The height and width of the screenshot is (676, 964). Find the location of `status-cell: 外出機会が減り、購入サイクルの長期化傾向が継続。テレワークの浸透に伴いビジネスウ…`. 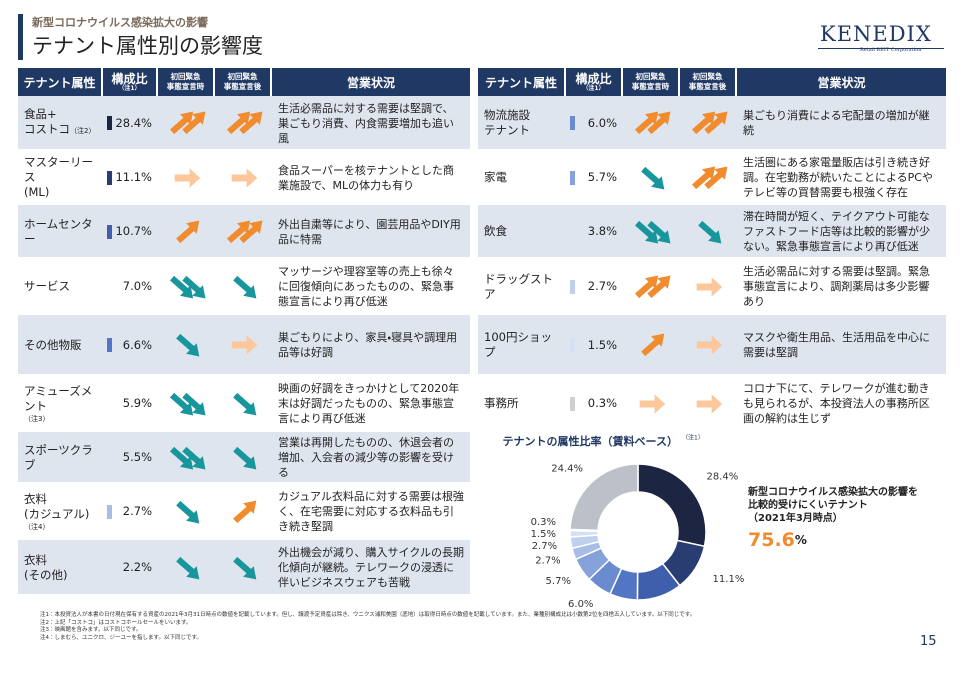

status-cell: 外出機会が減り、購入サイクルの長期化傾向が継続。テレワークの浸透に伴いビジネスウ… is located at coordinates (371, 567).